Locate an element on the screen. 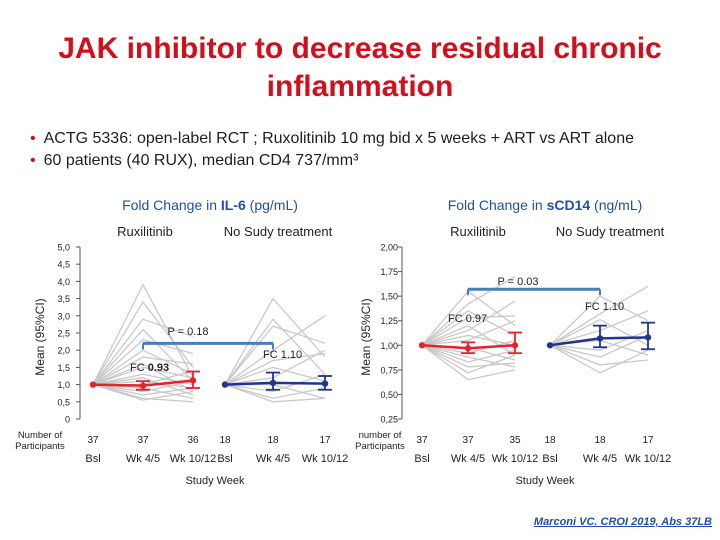  title-line-2: inflammation is located at coordinates (360, 86).